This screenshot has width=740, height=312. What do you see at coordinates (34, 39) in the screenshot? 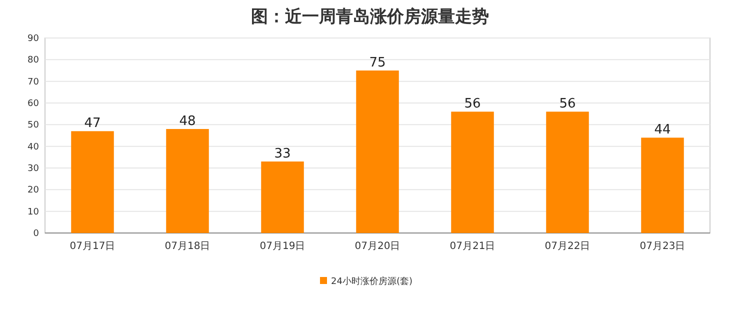
I see `y-tick-label: 90` at bounding box center [34, 39].